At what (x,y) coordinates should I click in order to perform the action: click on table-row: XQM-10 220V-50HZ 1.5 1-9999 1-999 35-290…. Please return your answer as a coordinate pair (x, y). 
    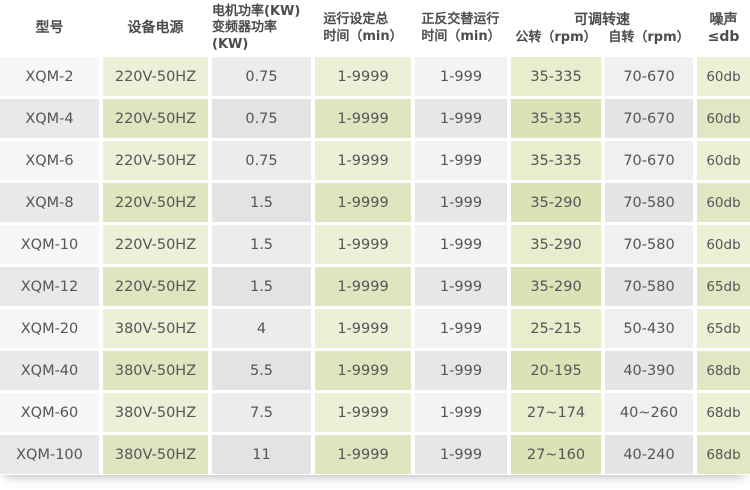
    Looking at the image, I should click on (375, 244).